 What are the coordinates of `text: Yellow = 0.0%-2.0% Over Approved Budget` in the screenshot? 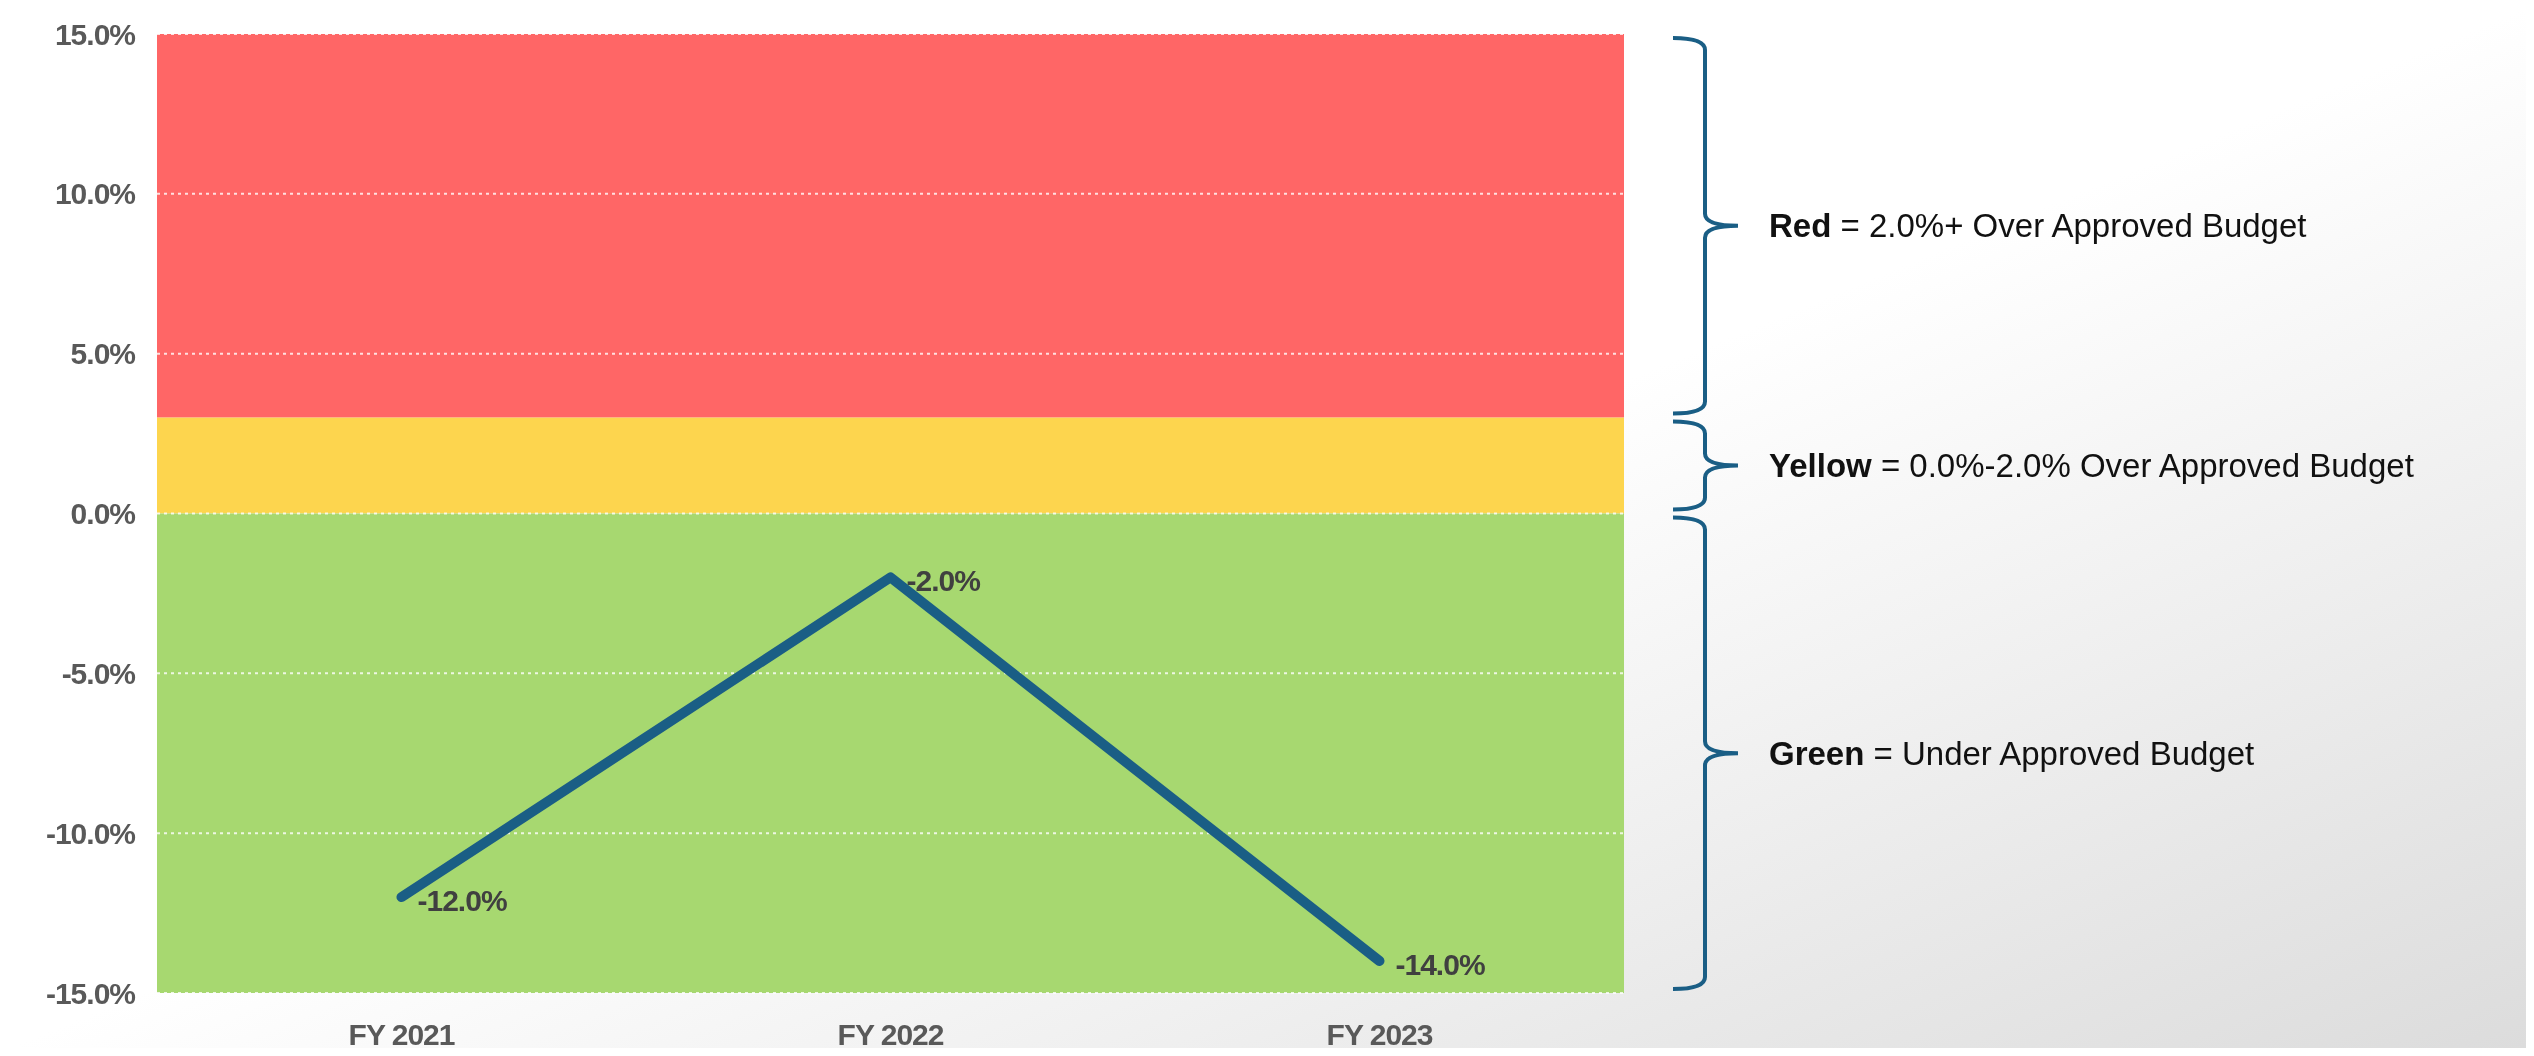 It's located at (2091, 466).